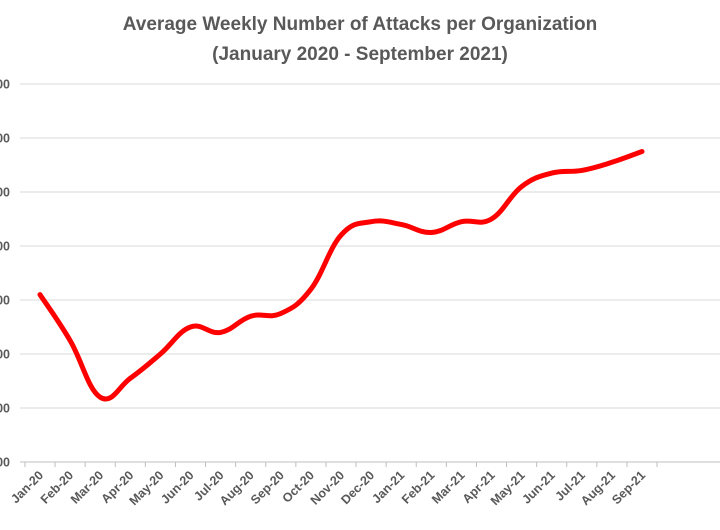  What do you see at coordinates (538, 487) in the screenshot?
I see `x-tick-label: Jun-21` at bounding box center [538, 487].